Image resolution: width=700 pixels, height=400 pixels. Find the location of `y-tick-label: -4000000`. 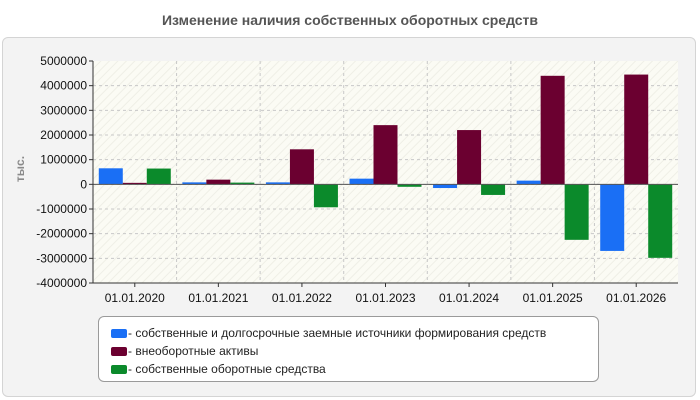

y-tick-label: -4000000 is located at coordinates (61, 283).